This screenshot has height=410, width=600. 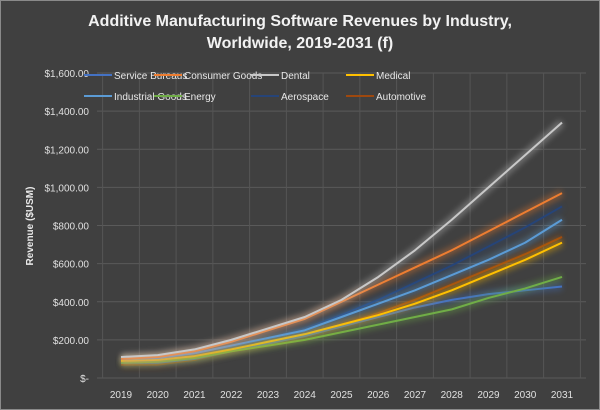 What do you see at coordinates (84, 379) in the screenshot?
I see `y-tick-label: $-` at bounding box center [84, 379].